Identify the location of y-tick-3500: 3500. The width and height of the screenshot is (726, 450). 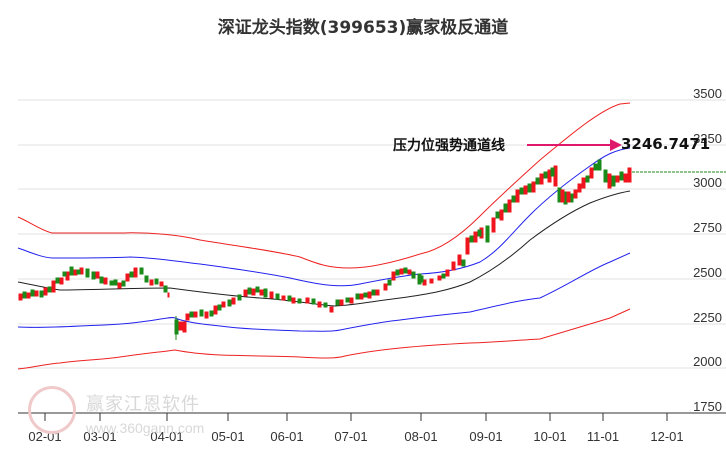
(707, 93).